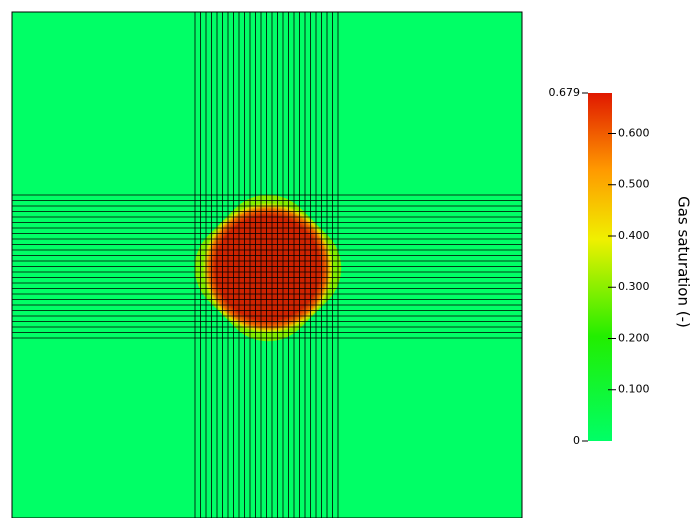 The width and height of the screenshot is (691, 518). I want to click on tick-label: 0.400, so click(634, 235).